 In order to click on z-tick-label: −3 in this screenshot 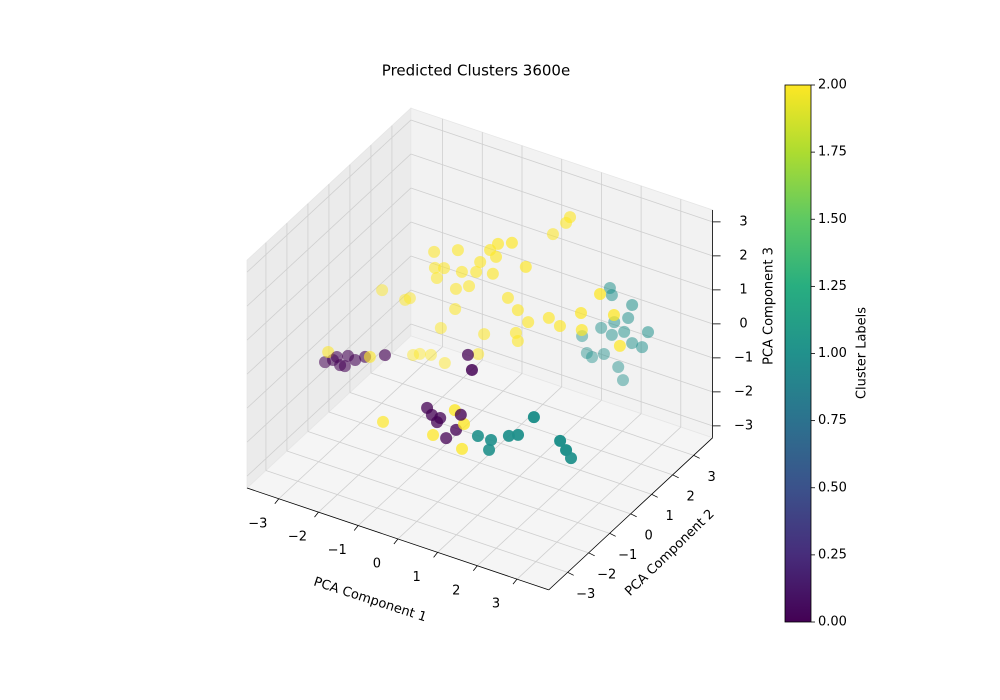, I will do `click(743, 425)`.